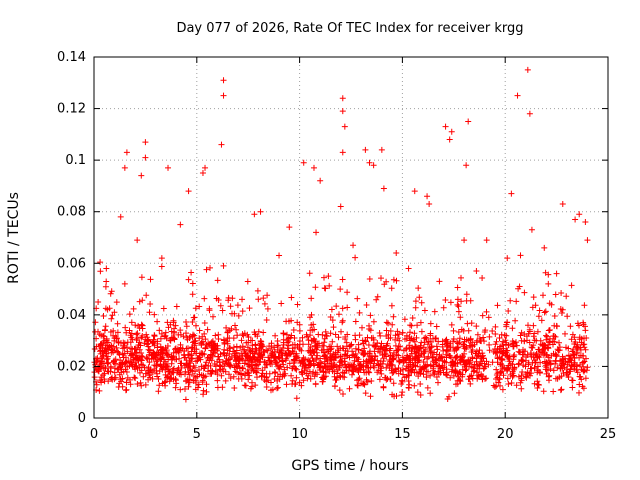  I want to click on x-tick-label: 15, so click(402, 434).